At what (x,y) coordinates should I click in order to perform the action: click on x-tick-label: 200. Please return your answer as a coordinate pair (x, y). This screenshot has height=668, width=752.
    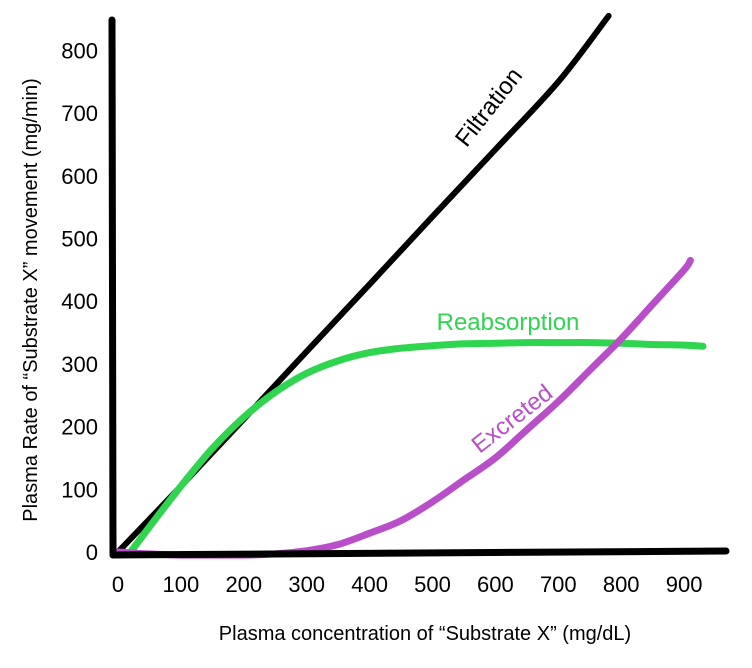
    Looking at the image, I should click on (243, 584).